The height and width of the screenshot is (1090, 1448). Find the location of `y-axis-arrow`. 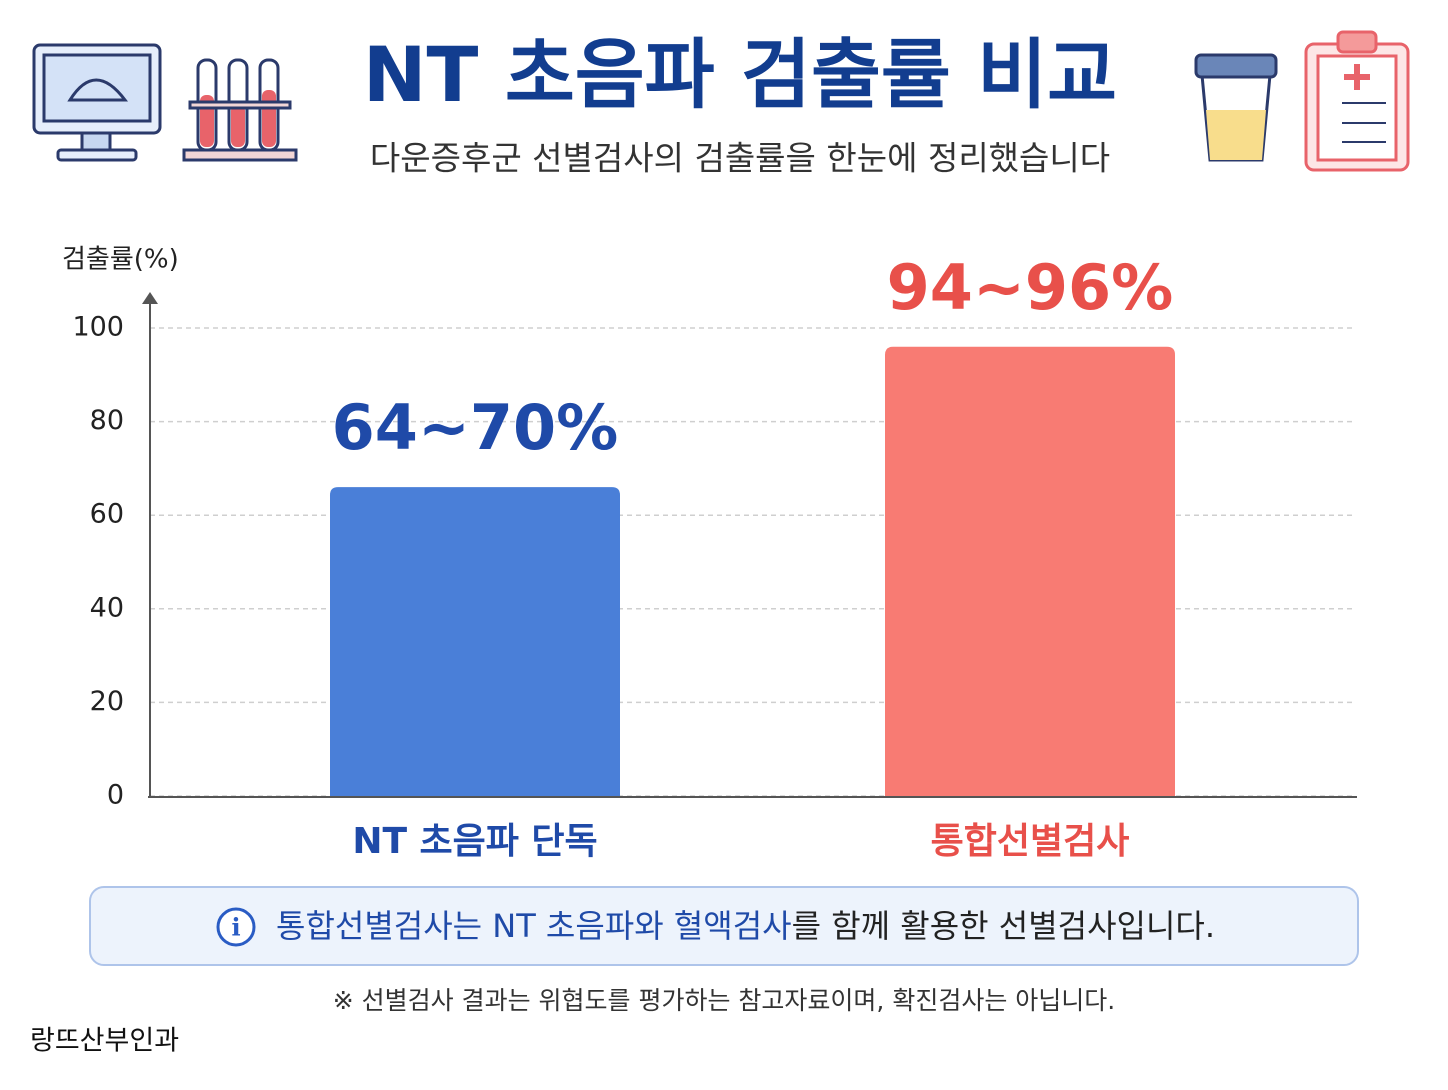

y-axis-arrow is located at coordinates (150, 298).